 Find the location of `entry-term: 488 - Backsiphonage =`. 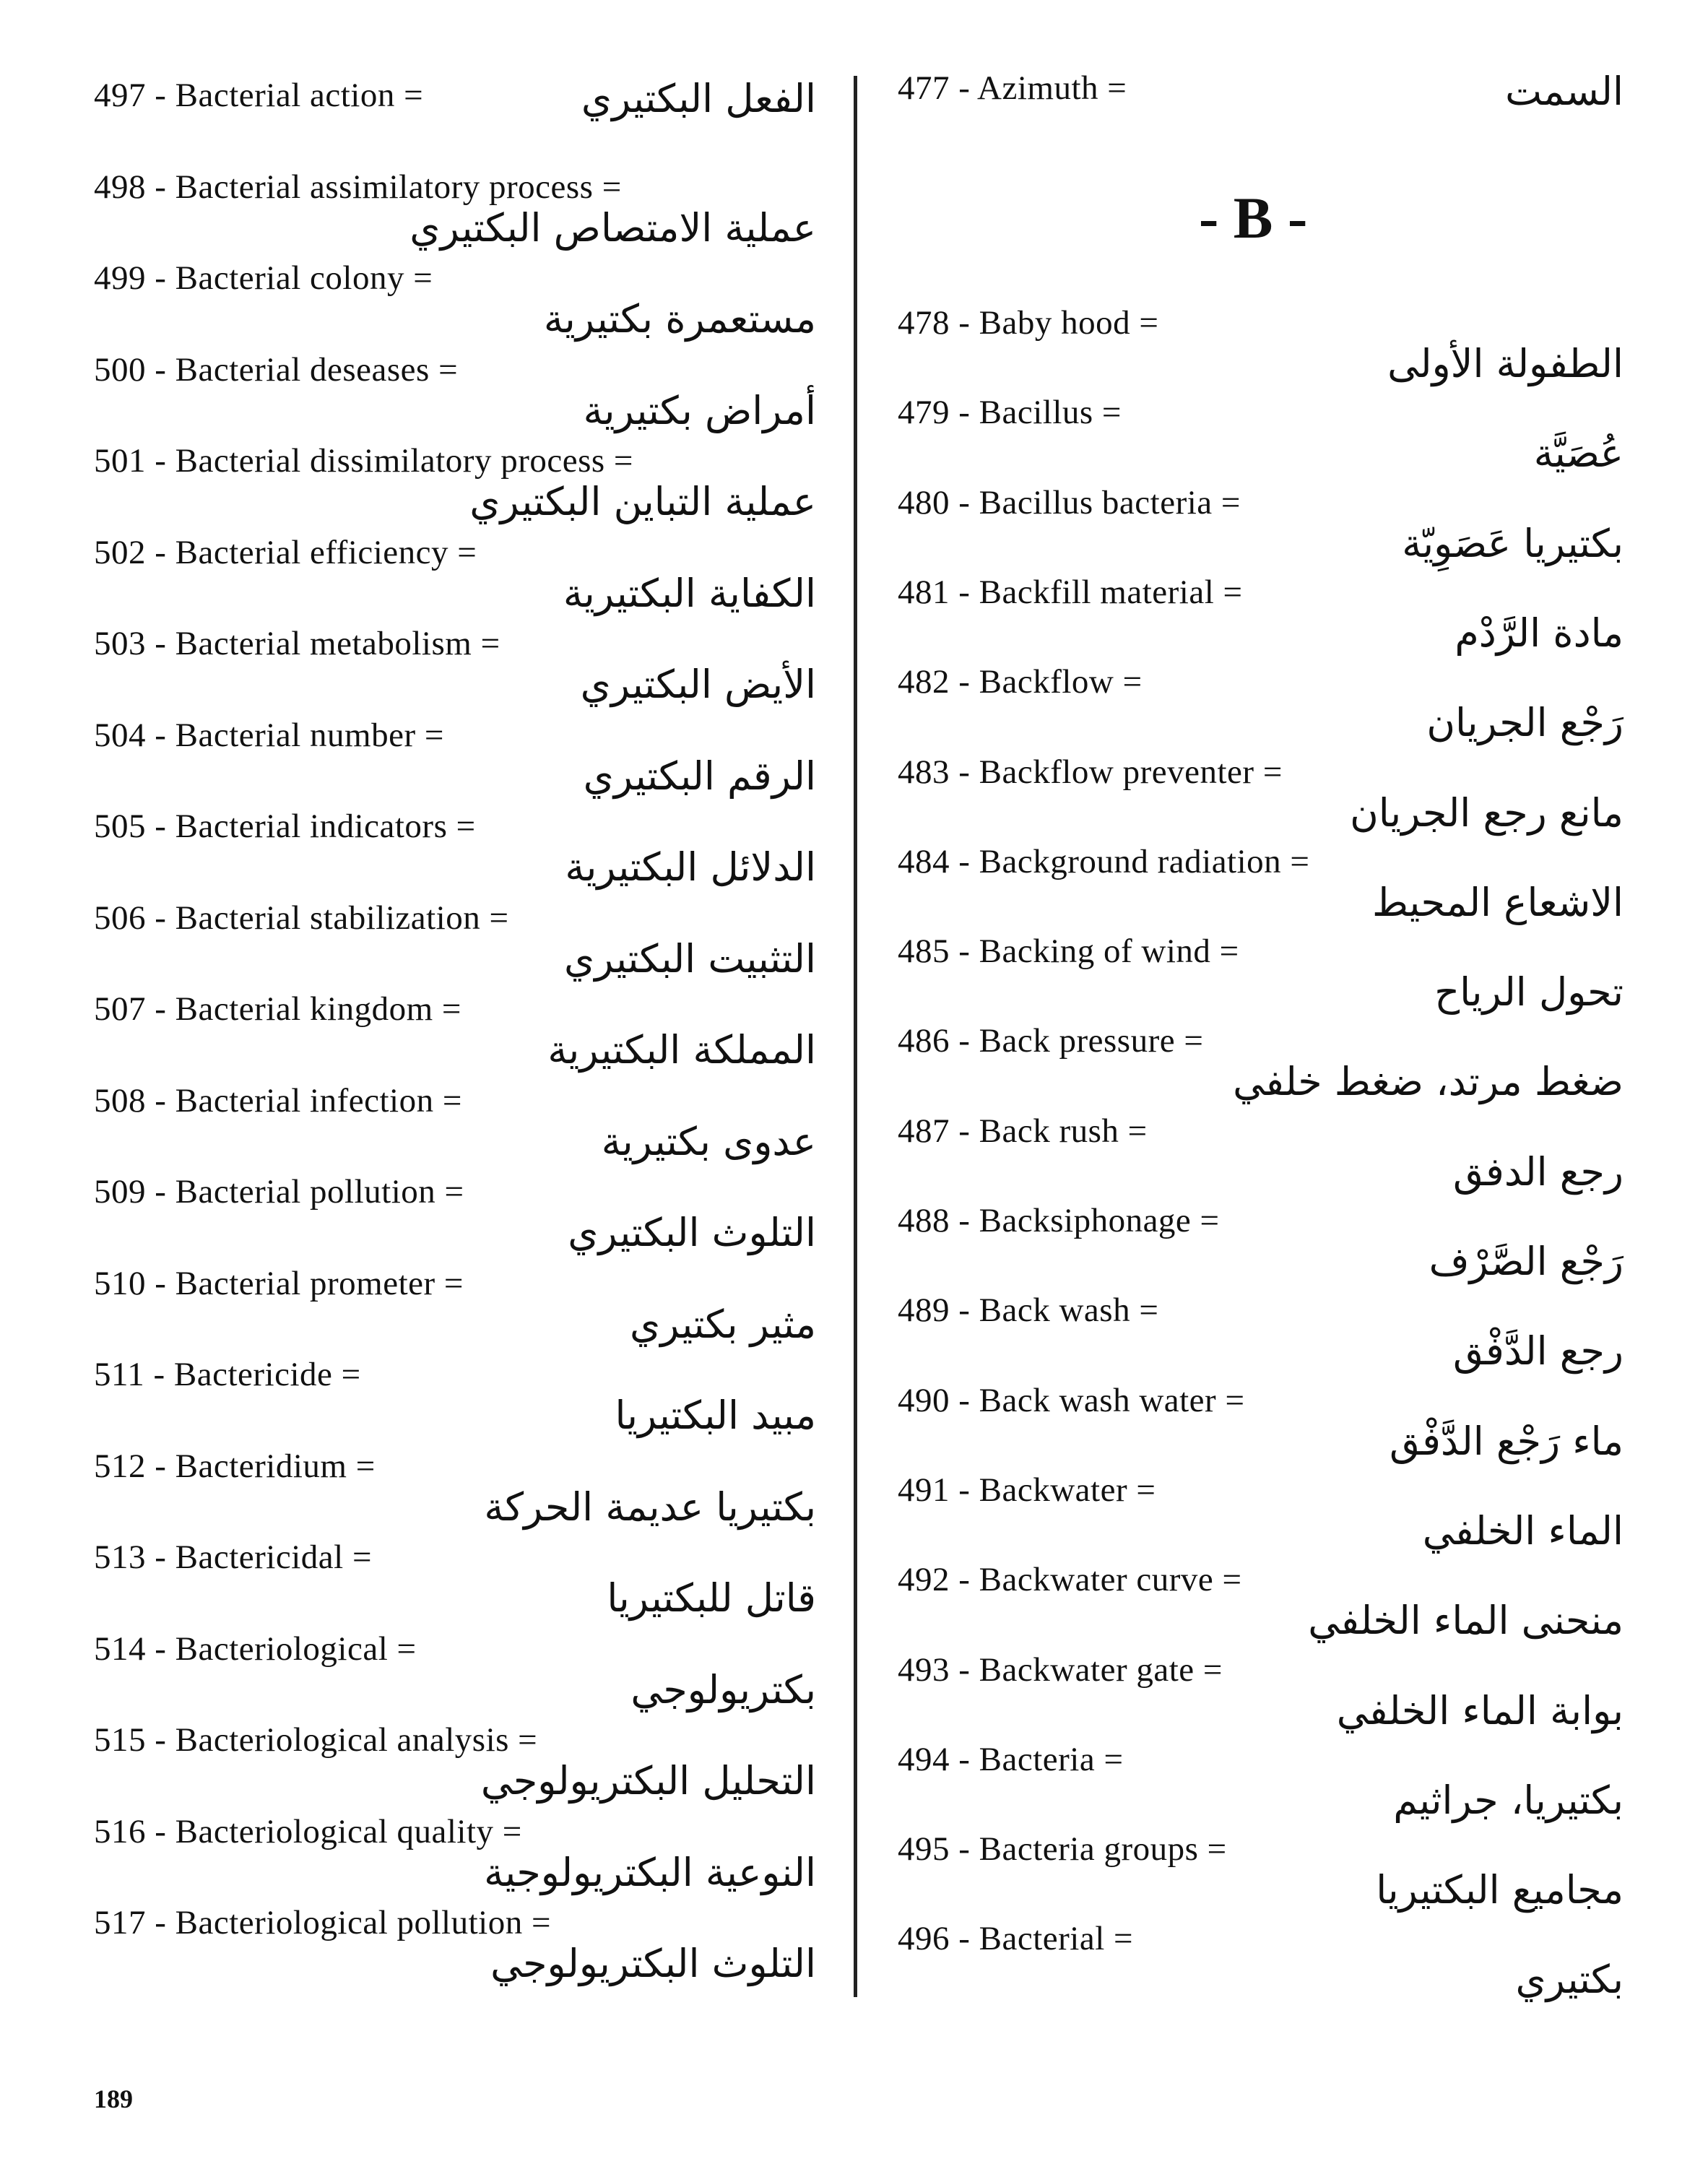

entry-term: 488 - Backsiphonage = is located at coordinates (1059, 1220).